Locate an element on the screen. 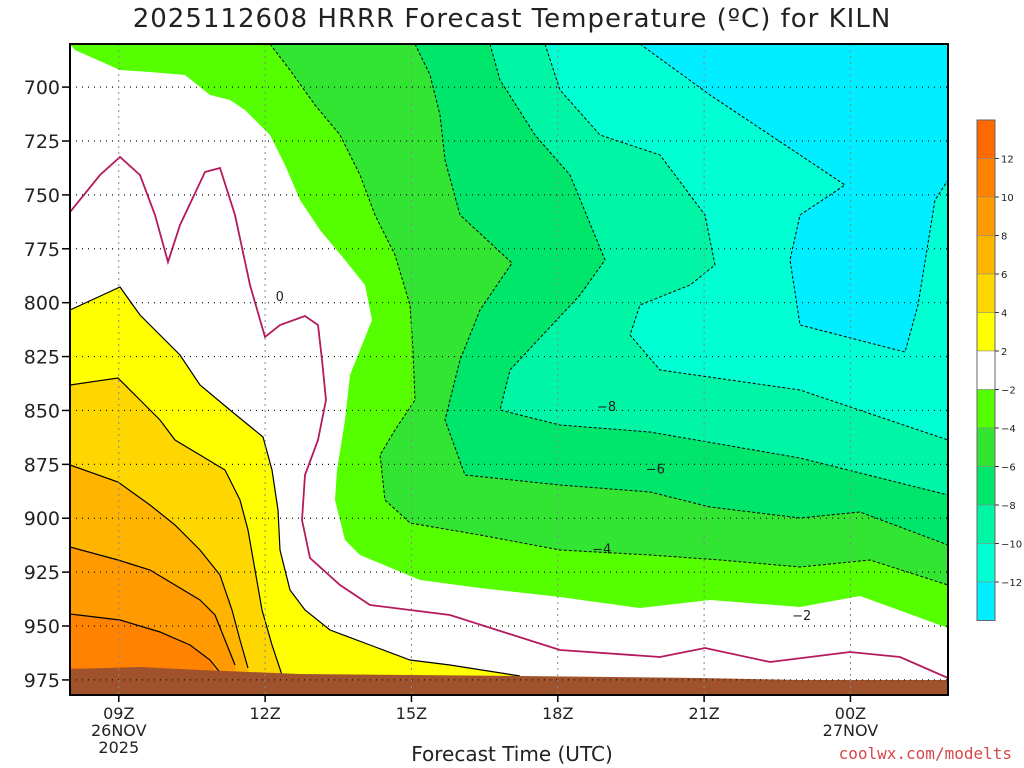 Image resolution: width=1024 pixels, height=768 pixels. x-tick-label: 27NOV is located at coordinates (851, 730).